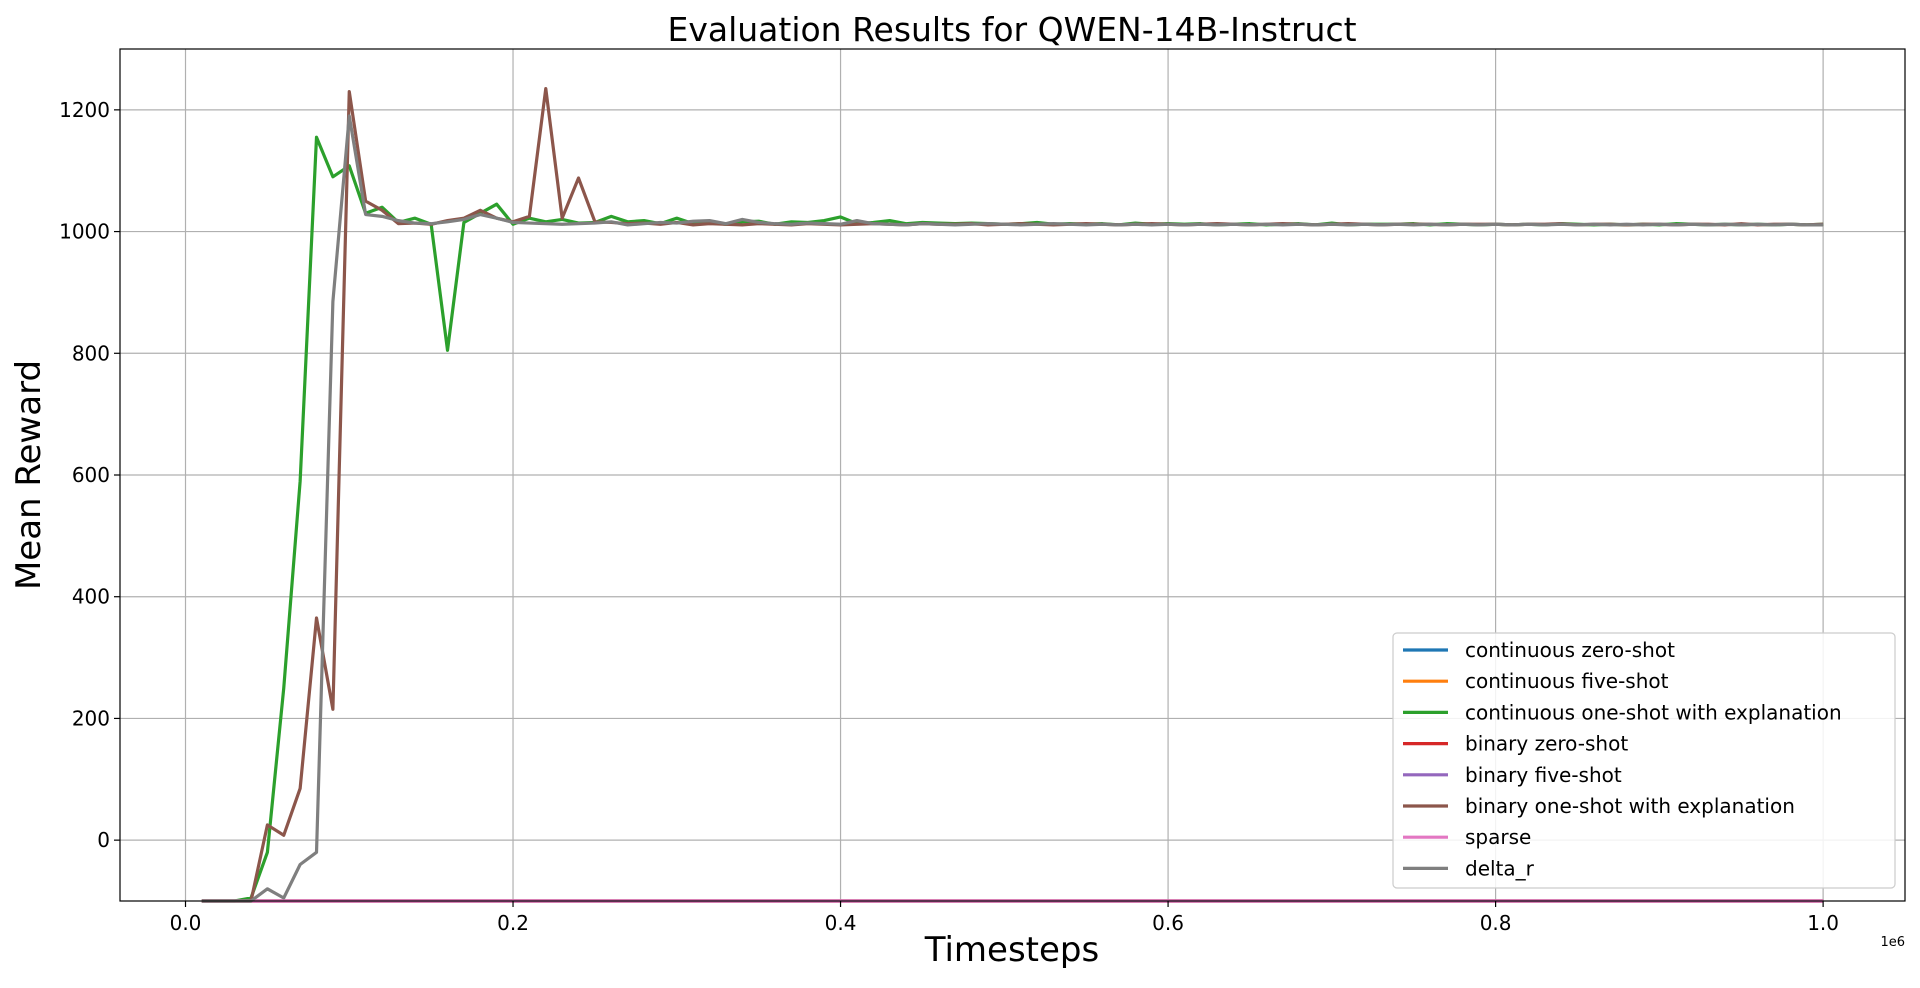 The height and width of the screenshot is (988, 1920). Describe the element at coordinates (186, 923) in the screenshot. I see `x-tick-label: 0.0` at that location.